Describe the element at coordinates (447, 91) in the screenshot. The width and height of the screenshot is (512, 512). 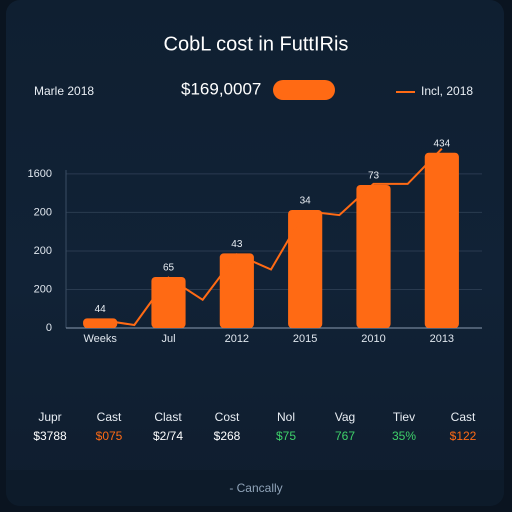
I see `legend-label: Incl, 2018` at that location.